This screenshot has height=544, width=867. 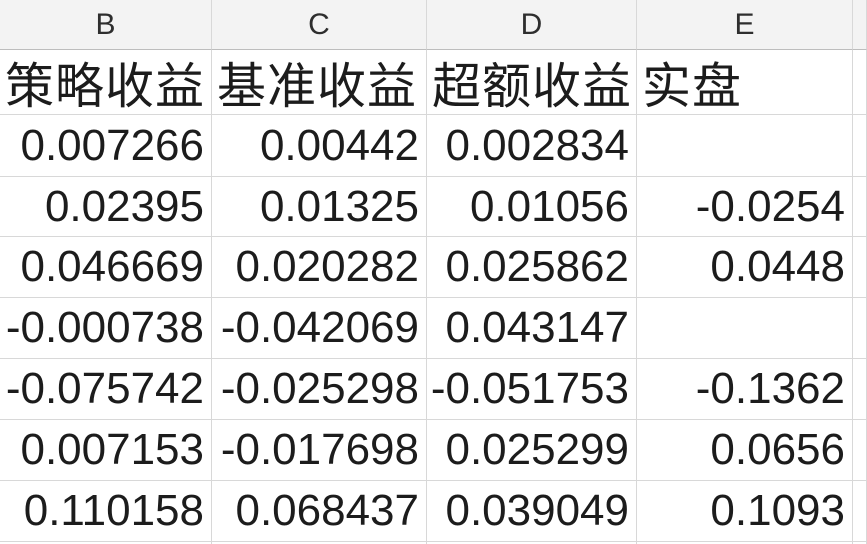 What do you see at coordinates (106, 25) in the screenshot?
I see `column-header-b: B` at bounding box center [106, 25].